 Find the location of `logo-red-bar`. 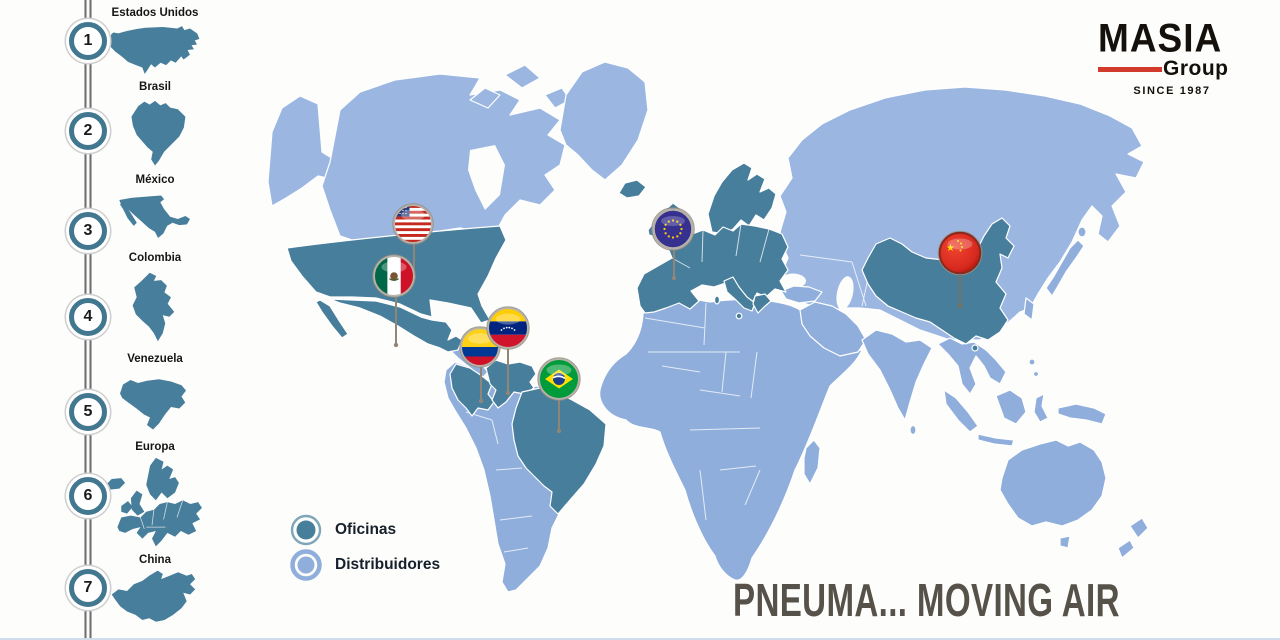

logo-red-bar is located at coordinates (1130, 69).